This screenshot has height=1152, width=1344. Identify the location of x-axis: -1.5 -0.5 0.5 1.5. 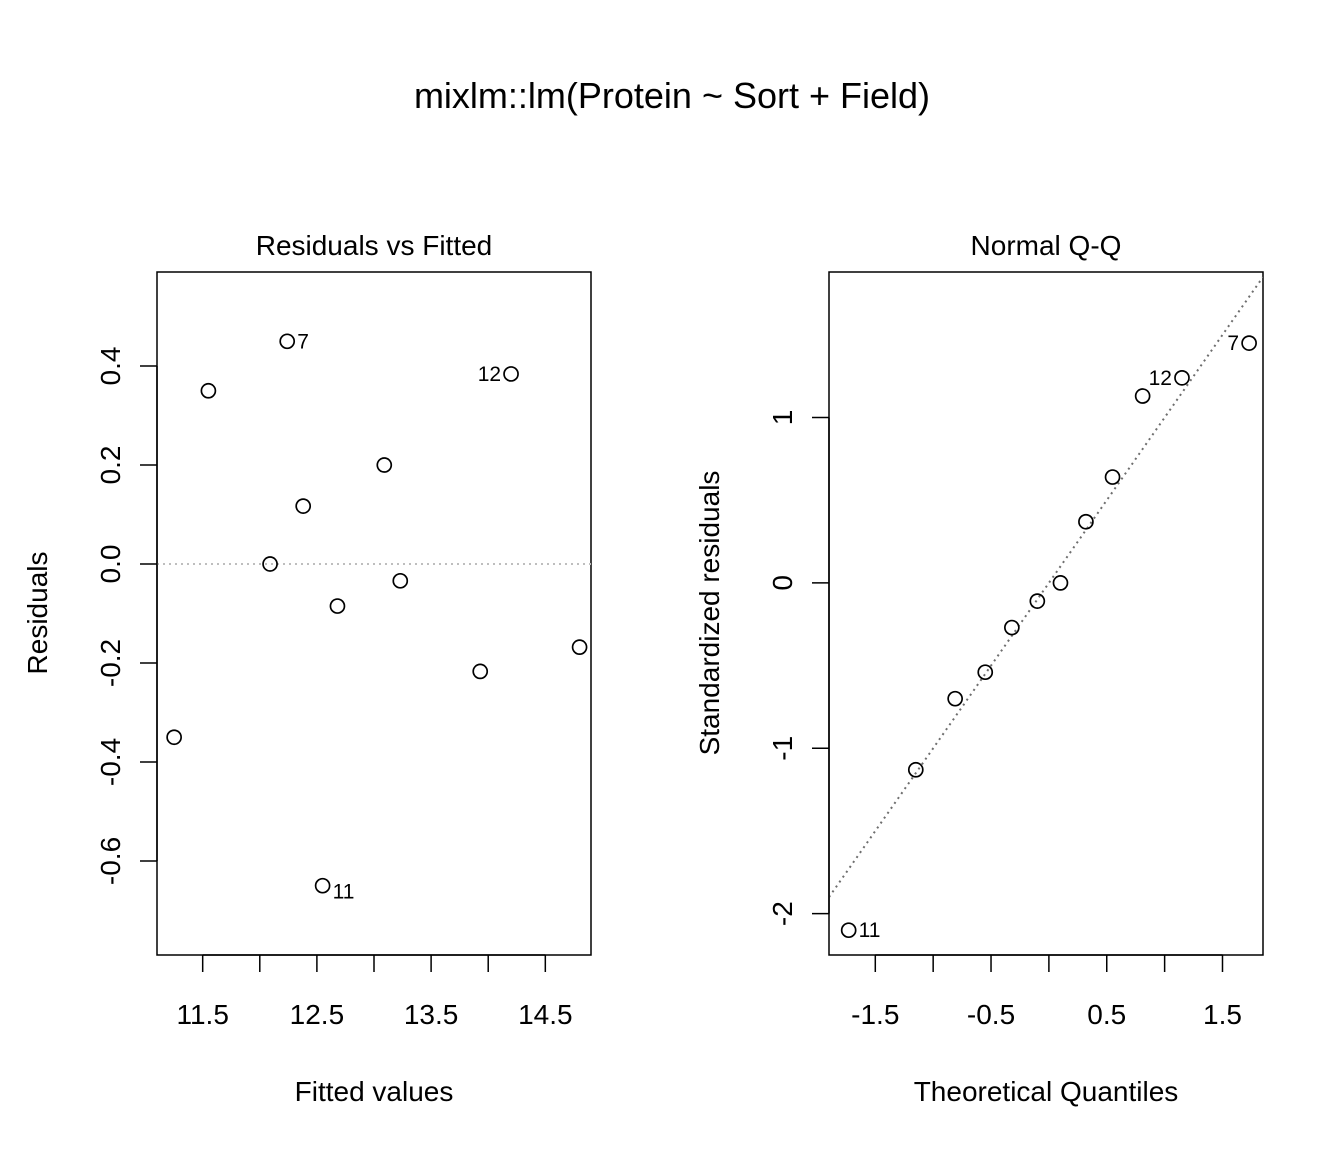
(1046, 992).